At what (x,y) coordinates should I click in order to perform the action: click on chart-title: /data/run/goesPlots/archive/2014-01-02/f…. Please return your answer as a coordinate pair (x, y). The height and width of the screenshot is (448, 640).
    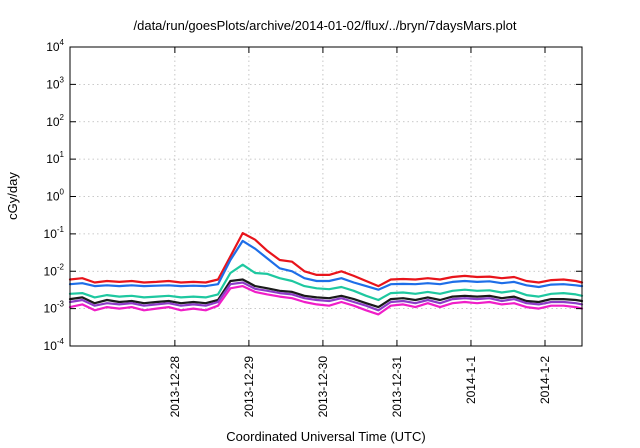
    Looking at the image, I should click on (325, 25).